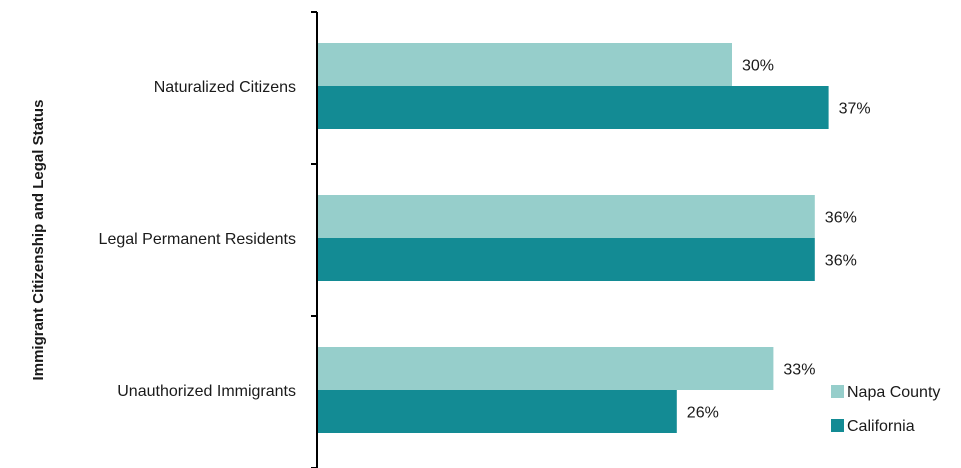 Image resolution: width=961 pixels, height=468 pixels. What do you see at coordinates (573, 107) in the screenshot?
I see `bar-california-naturalized-citizens` at bounding box center [573, 107].